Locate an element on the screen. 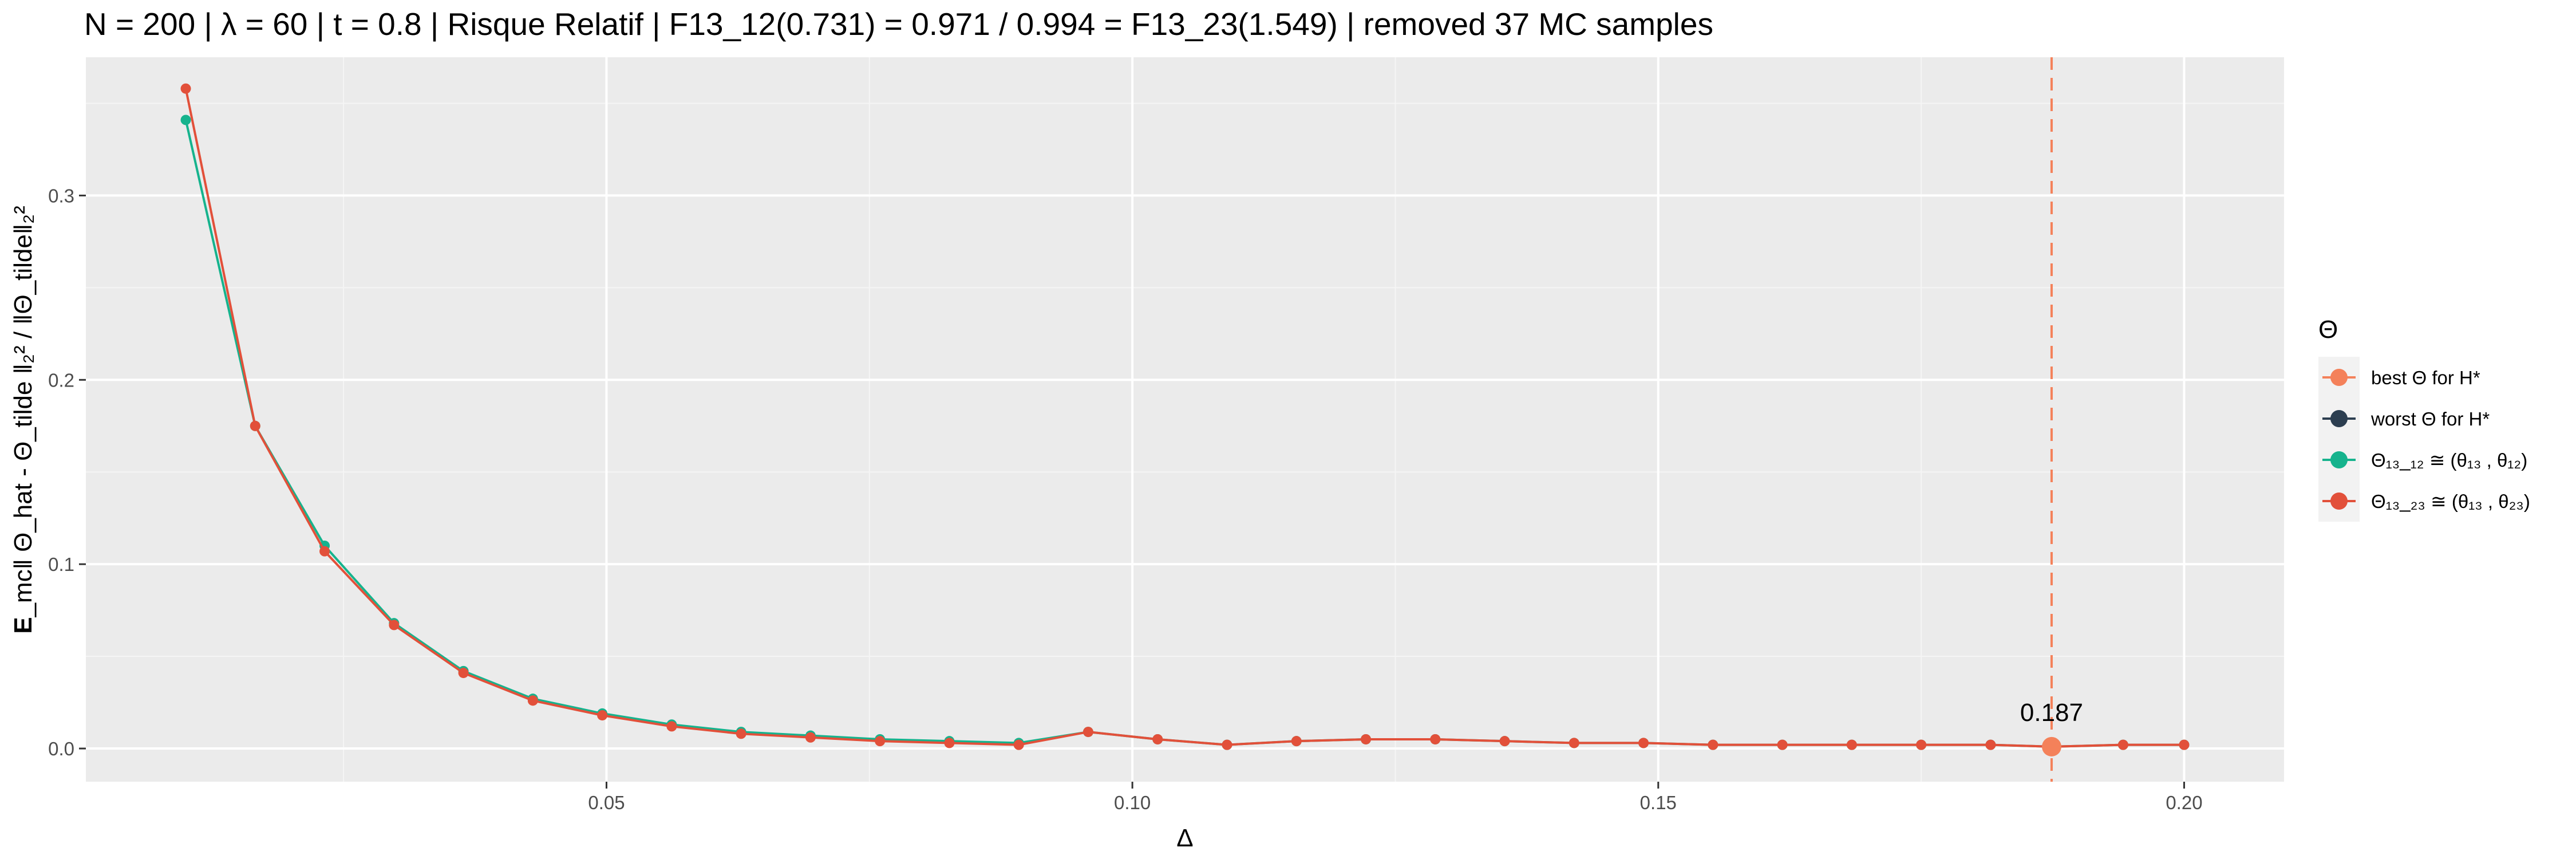  best-point-marker is located at coordinates (2051, 746).